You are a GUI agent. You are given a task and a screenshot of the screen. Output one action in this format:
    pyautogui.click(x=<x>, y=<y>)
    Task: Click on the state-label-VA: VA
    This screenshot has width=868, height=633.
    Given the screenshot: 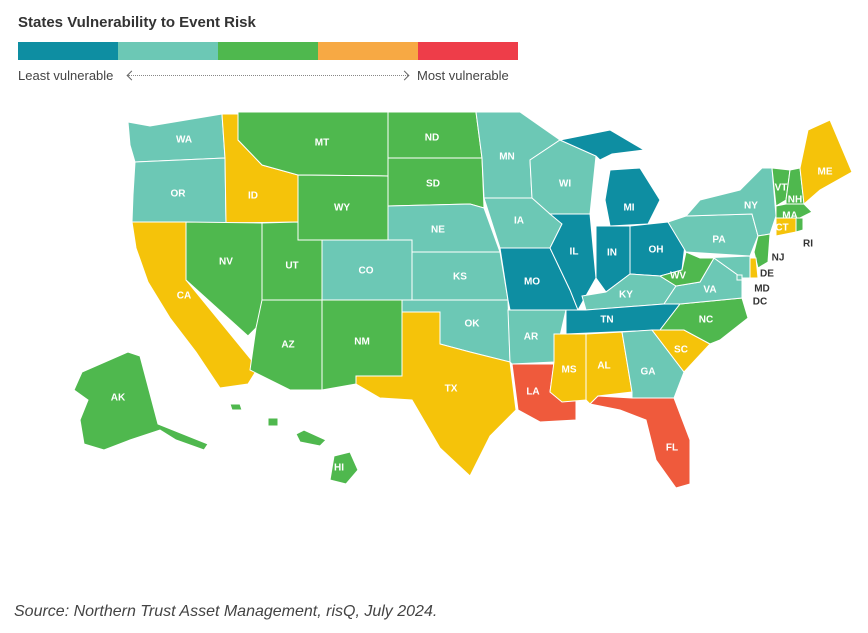 What is the action you would take?
    pyautogui.click(x=709, y=290)
    